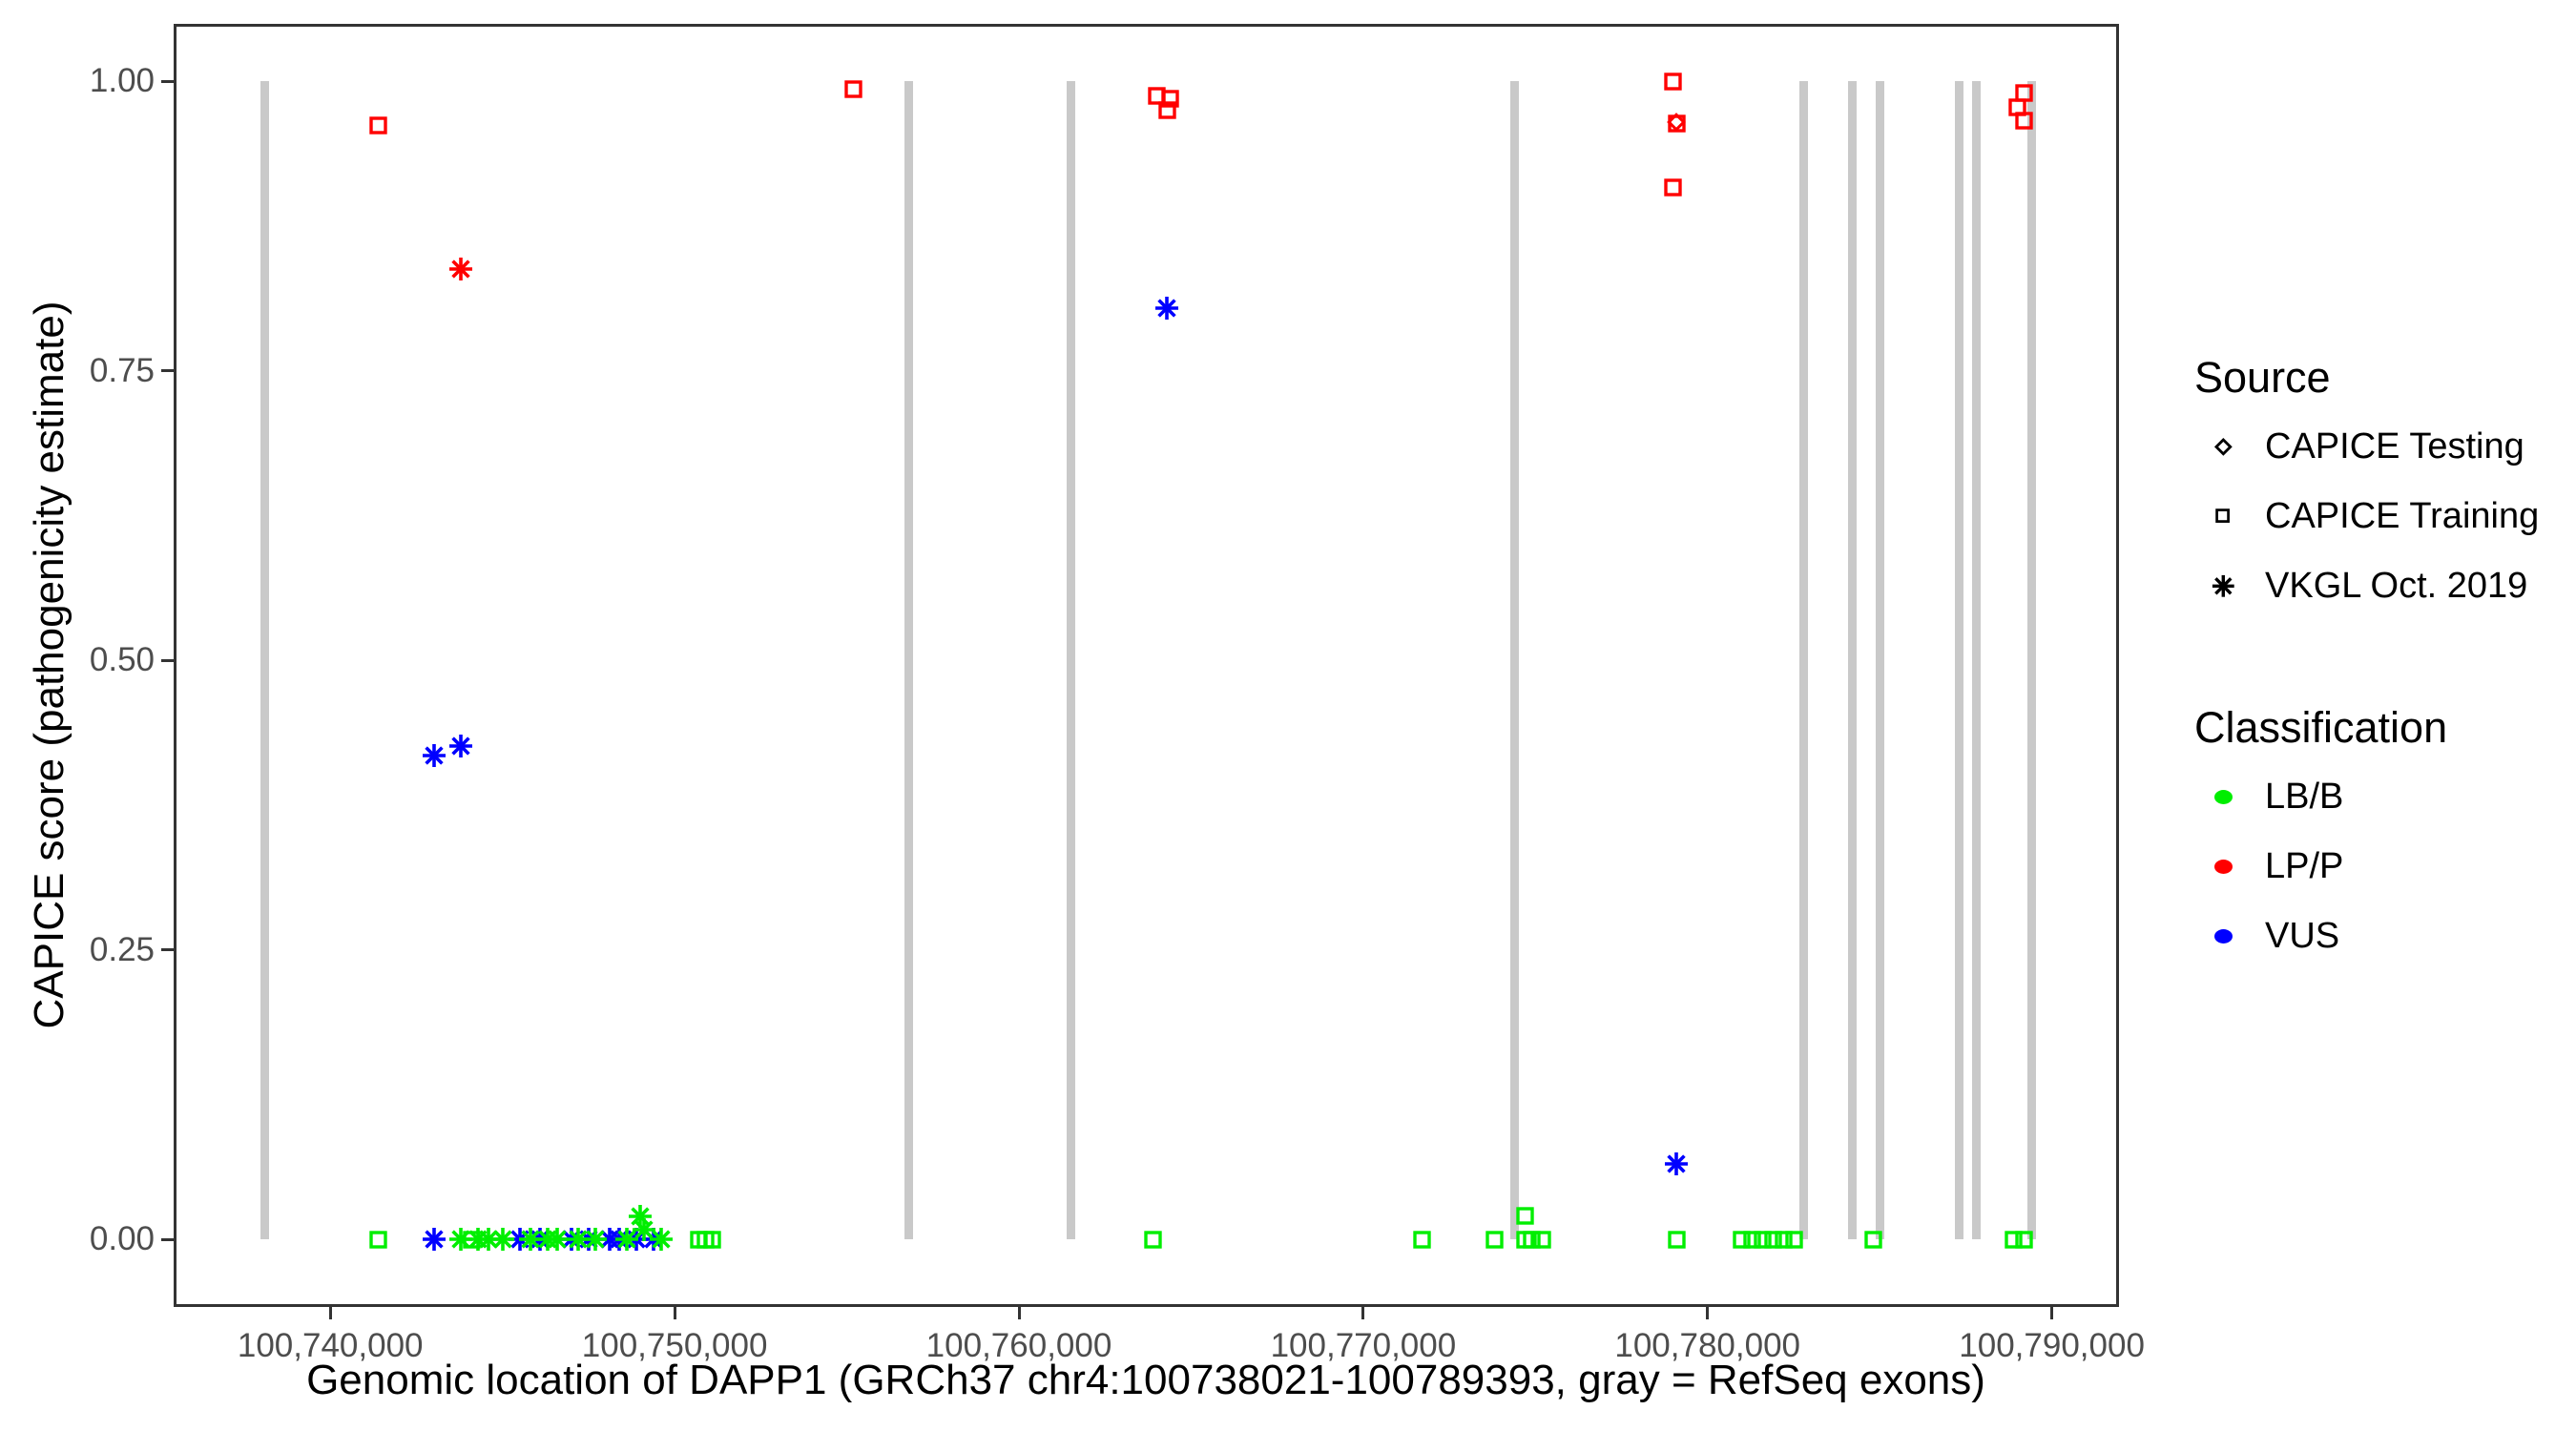 This screenshot has width=2576, height=1431. What do you see at coordinates (1707, 1345) in the screenshot?
I see `x-tick-label: 100,780,000` at bounding box center [1707, 1345].